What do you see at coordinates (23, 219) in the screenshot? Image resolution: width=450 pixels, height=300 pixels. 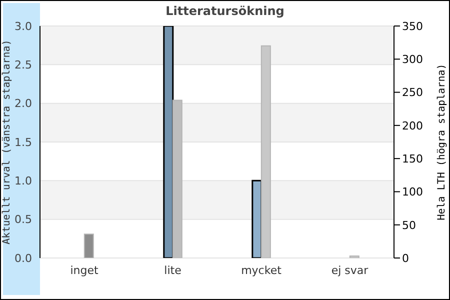 I see `y-tick-label: 0.5` at bounding box center [23, 219].